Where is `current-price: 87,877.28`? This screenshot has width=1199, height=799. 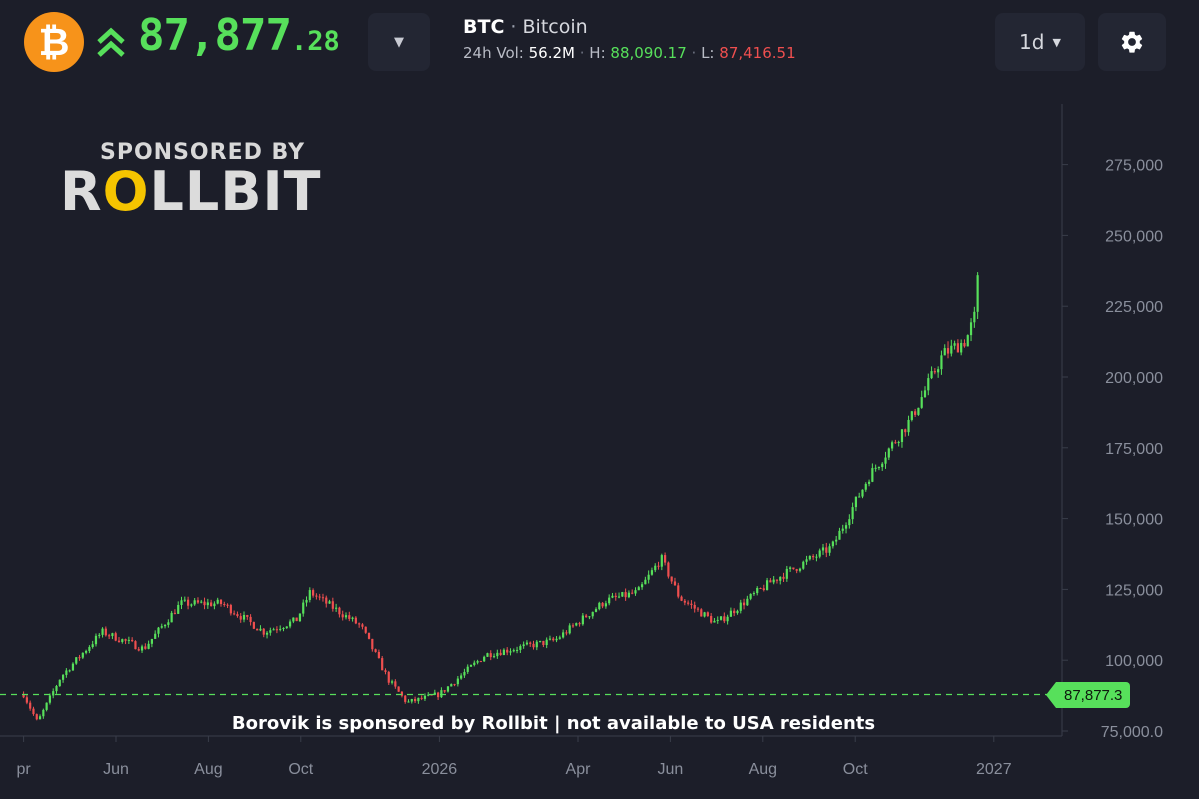 current-price: 87,877.28 is located at coordinates (239, 35).